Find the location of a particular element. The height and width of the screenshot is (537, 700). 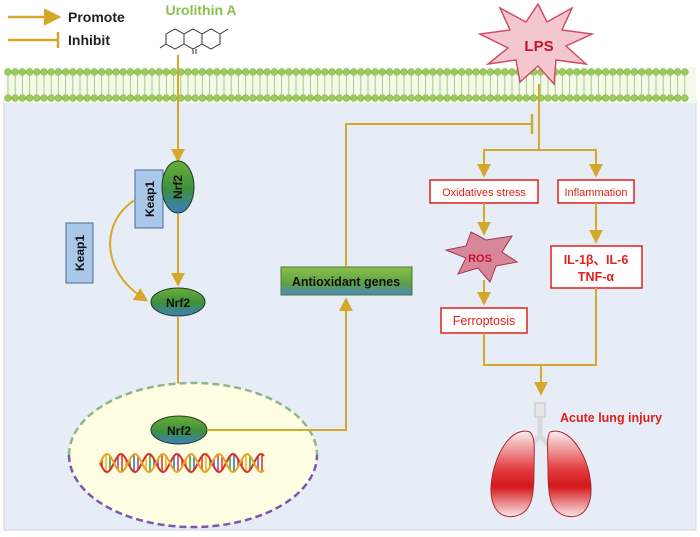

lps-label: LPS is located at coordinates (538, 46).